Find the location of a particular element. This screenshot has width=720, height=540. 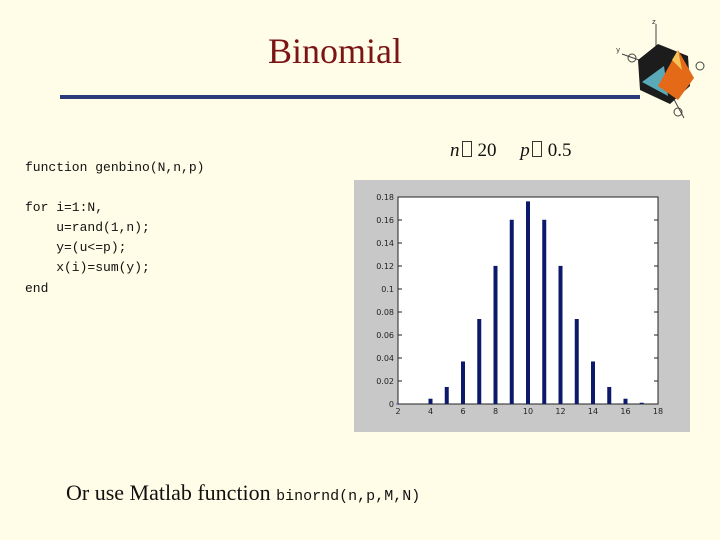

svg-text: z is located at coordinates (654, 22).